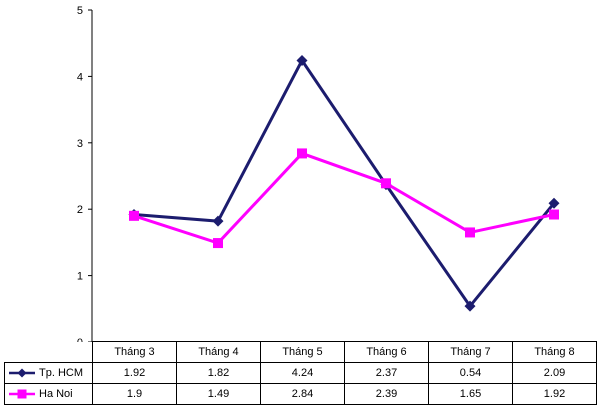 The width and height of the screenshot is (600, 408). Describe the element at coordinates (84, 173) in the screenshot. I see `y-axis-ticks: 0 1 2 3 4 5` at that location.